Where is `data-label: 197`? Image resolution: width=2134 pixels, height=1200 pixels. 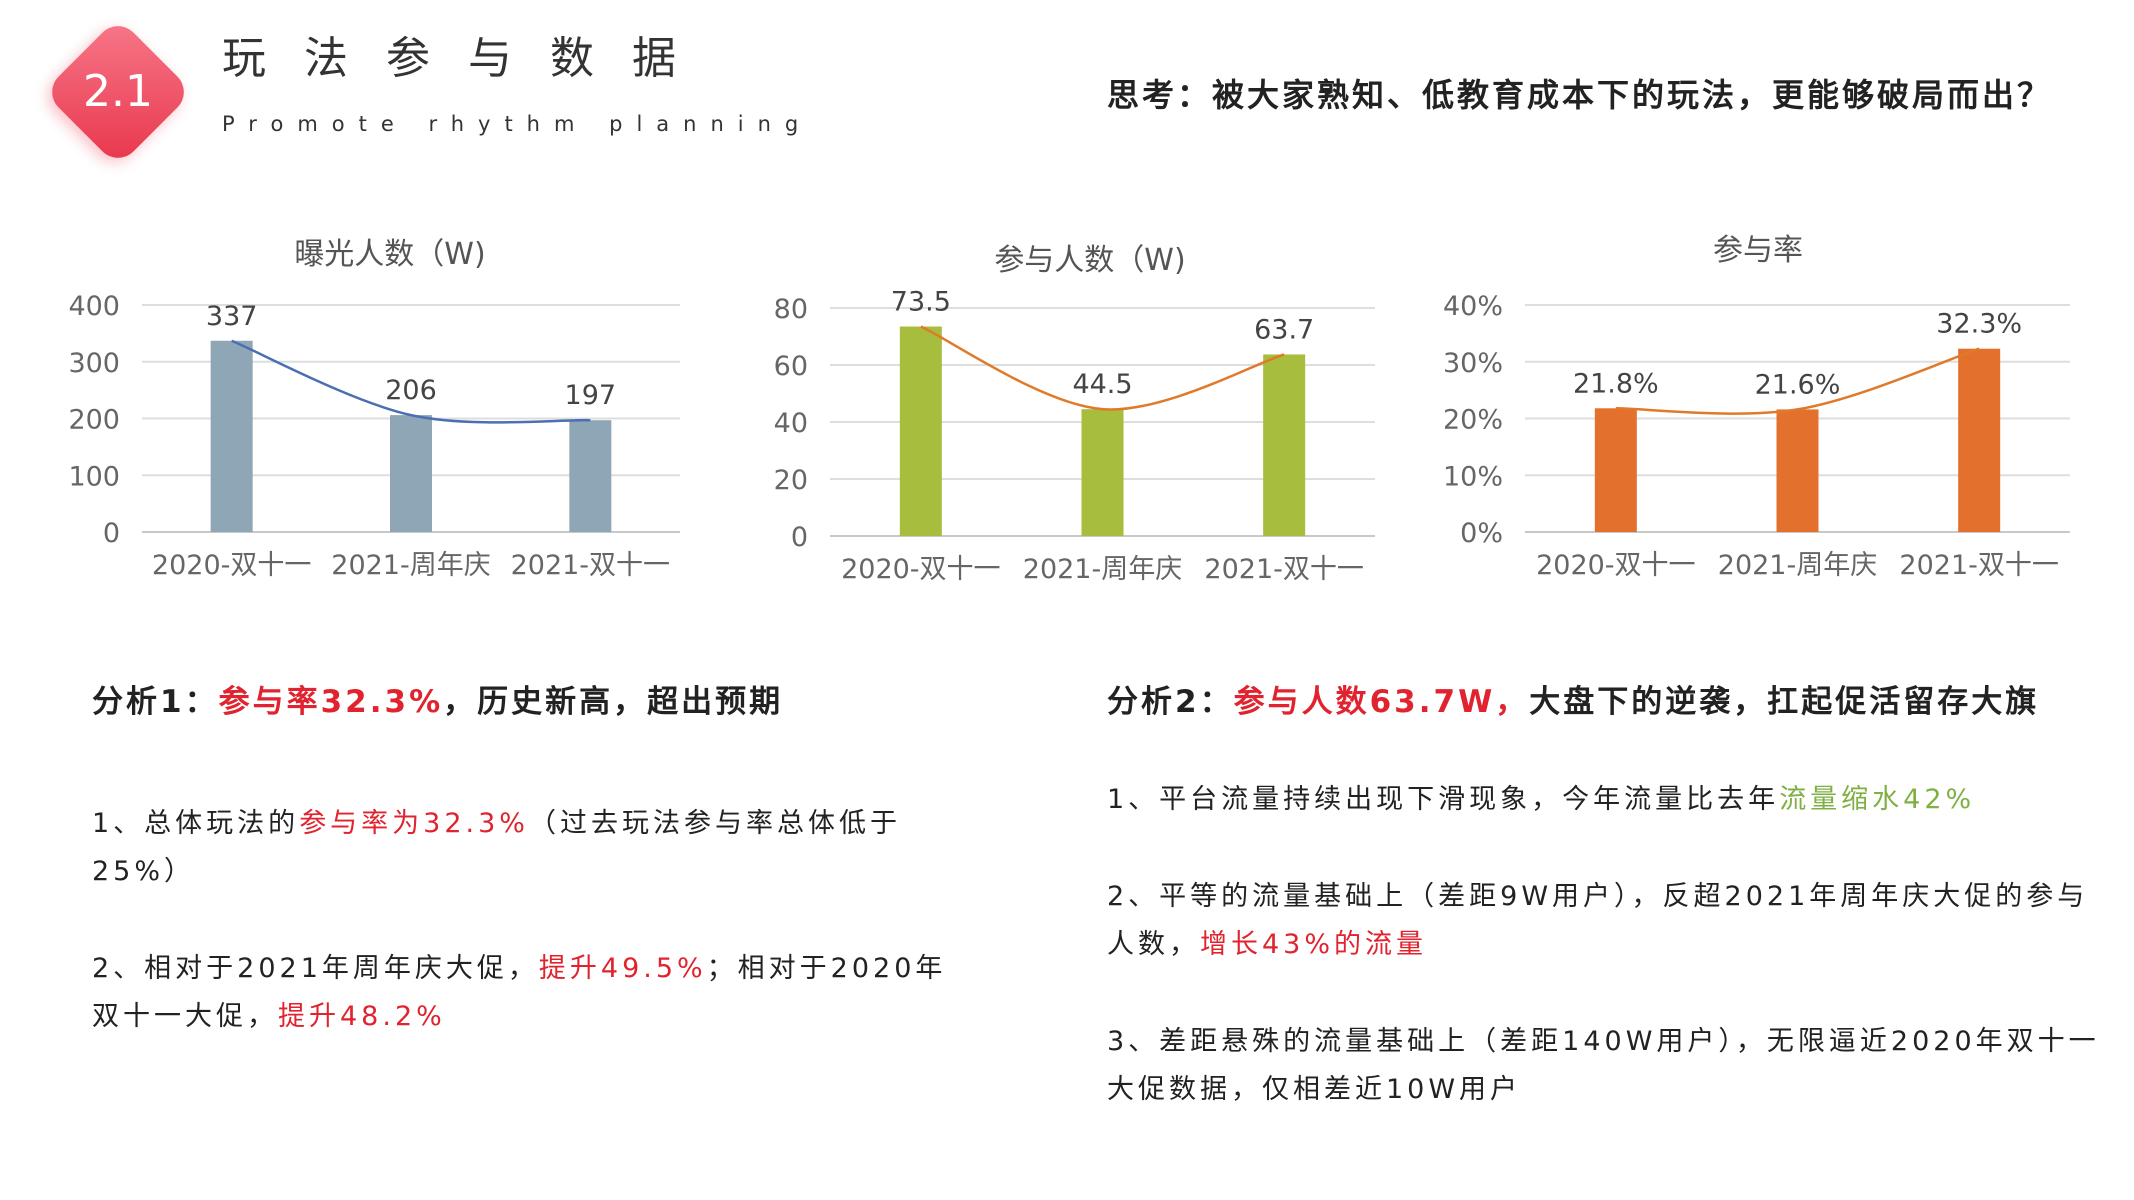
data-label: 197 is located at coordinates (591, 395).